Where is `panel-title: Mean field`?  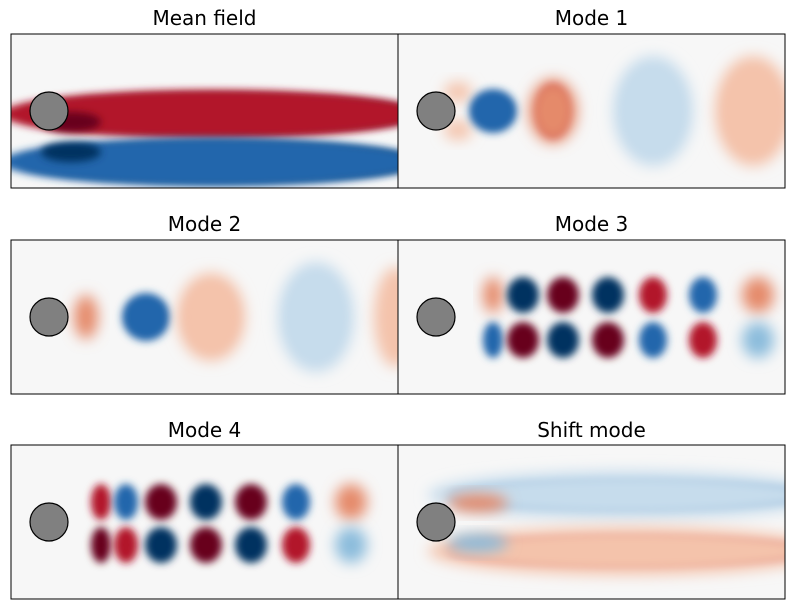
panel-title: Mean field is located at coordinates (204, 18).